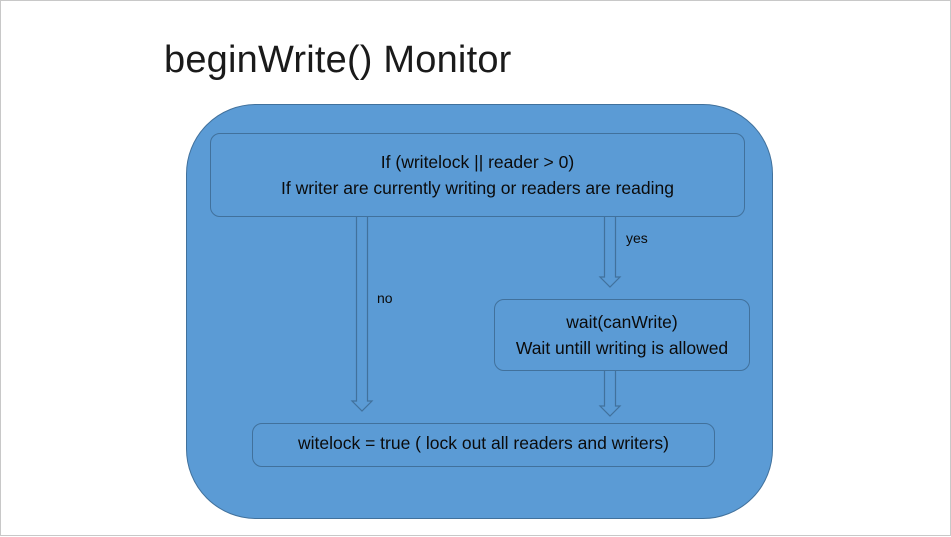 The width and height of the screenshot is (951, 537). Describe the element at coordinates (477, 162) in the screenshot. I see `condition-code: If (writelock || reader > 0)` at that location.